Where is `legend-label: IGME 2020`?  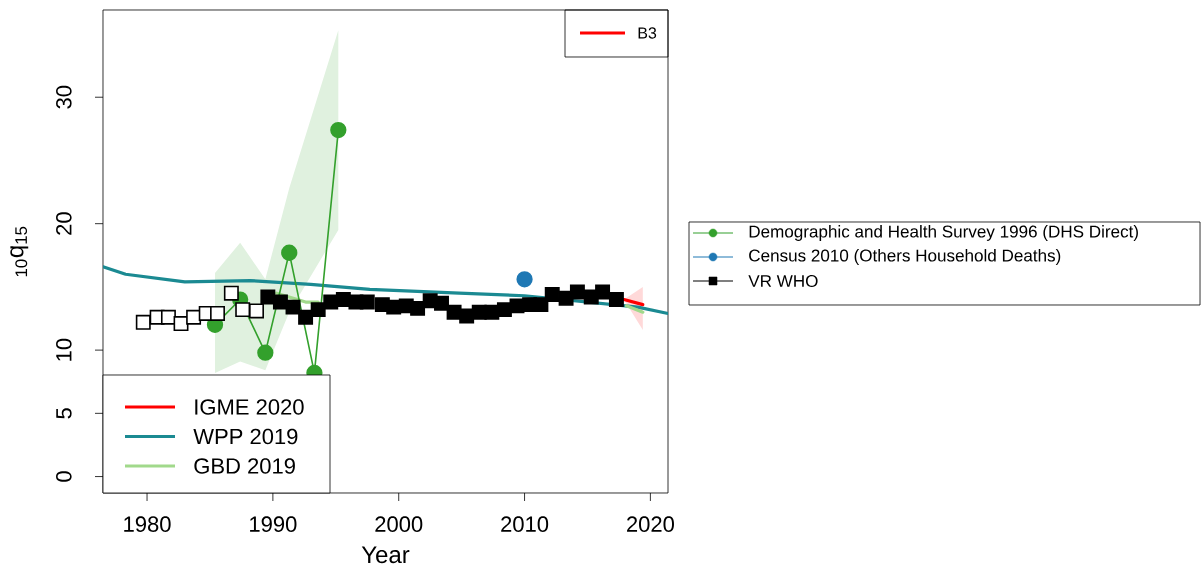
legend-label: IGME 2020 is located at coordinates (249, 407).